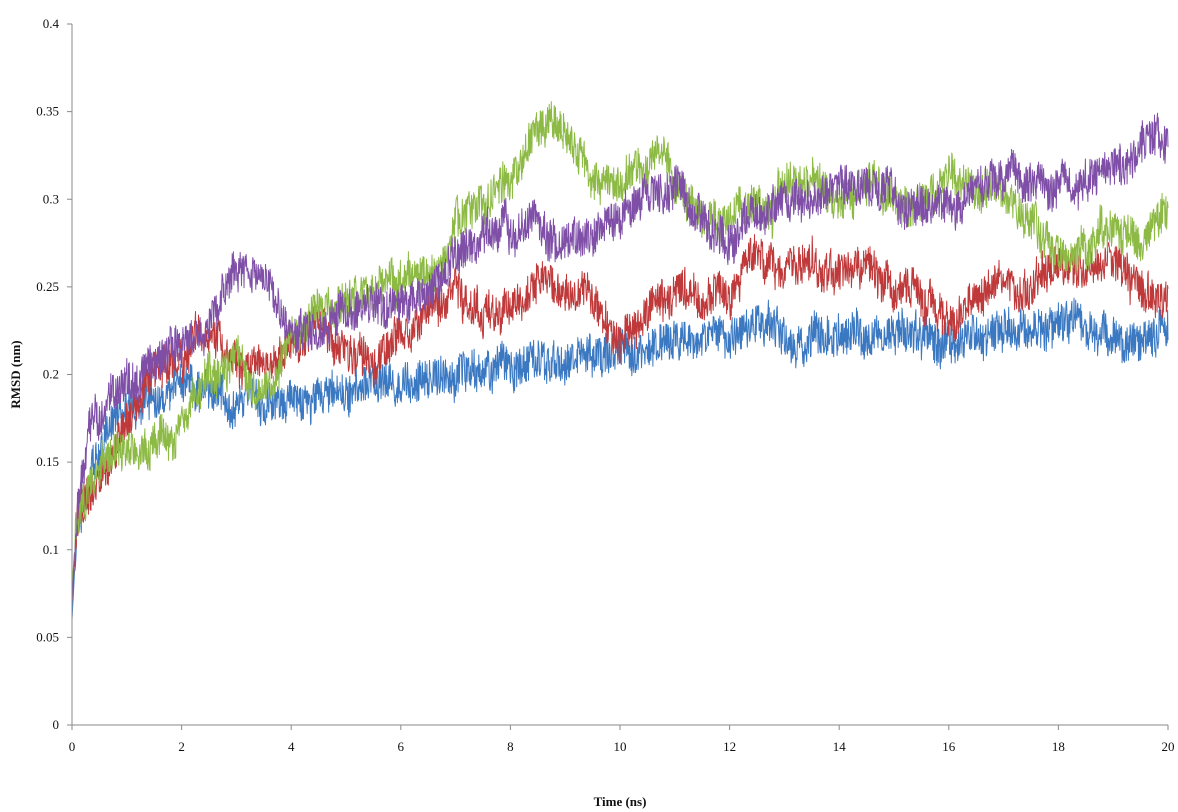  What do you see at coordinates (1168, 746) in the screenshot?
I see `x-tick-label: 20` at bounding box center [1168, 746].